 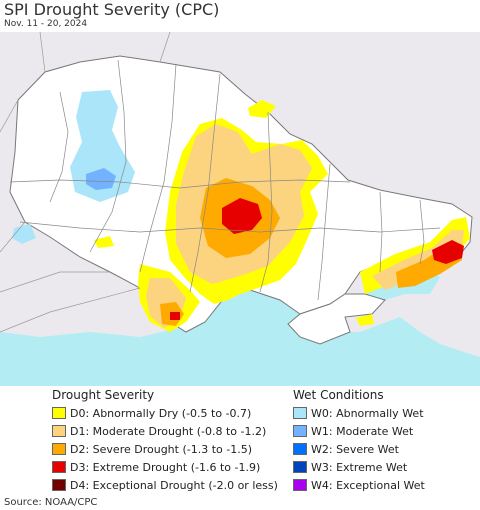 What do you see at coordinates (300, 413) in the screenshot?
I see `swatch-w0` at bounding box center [300, 413].